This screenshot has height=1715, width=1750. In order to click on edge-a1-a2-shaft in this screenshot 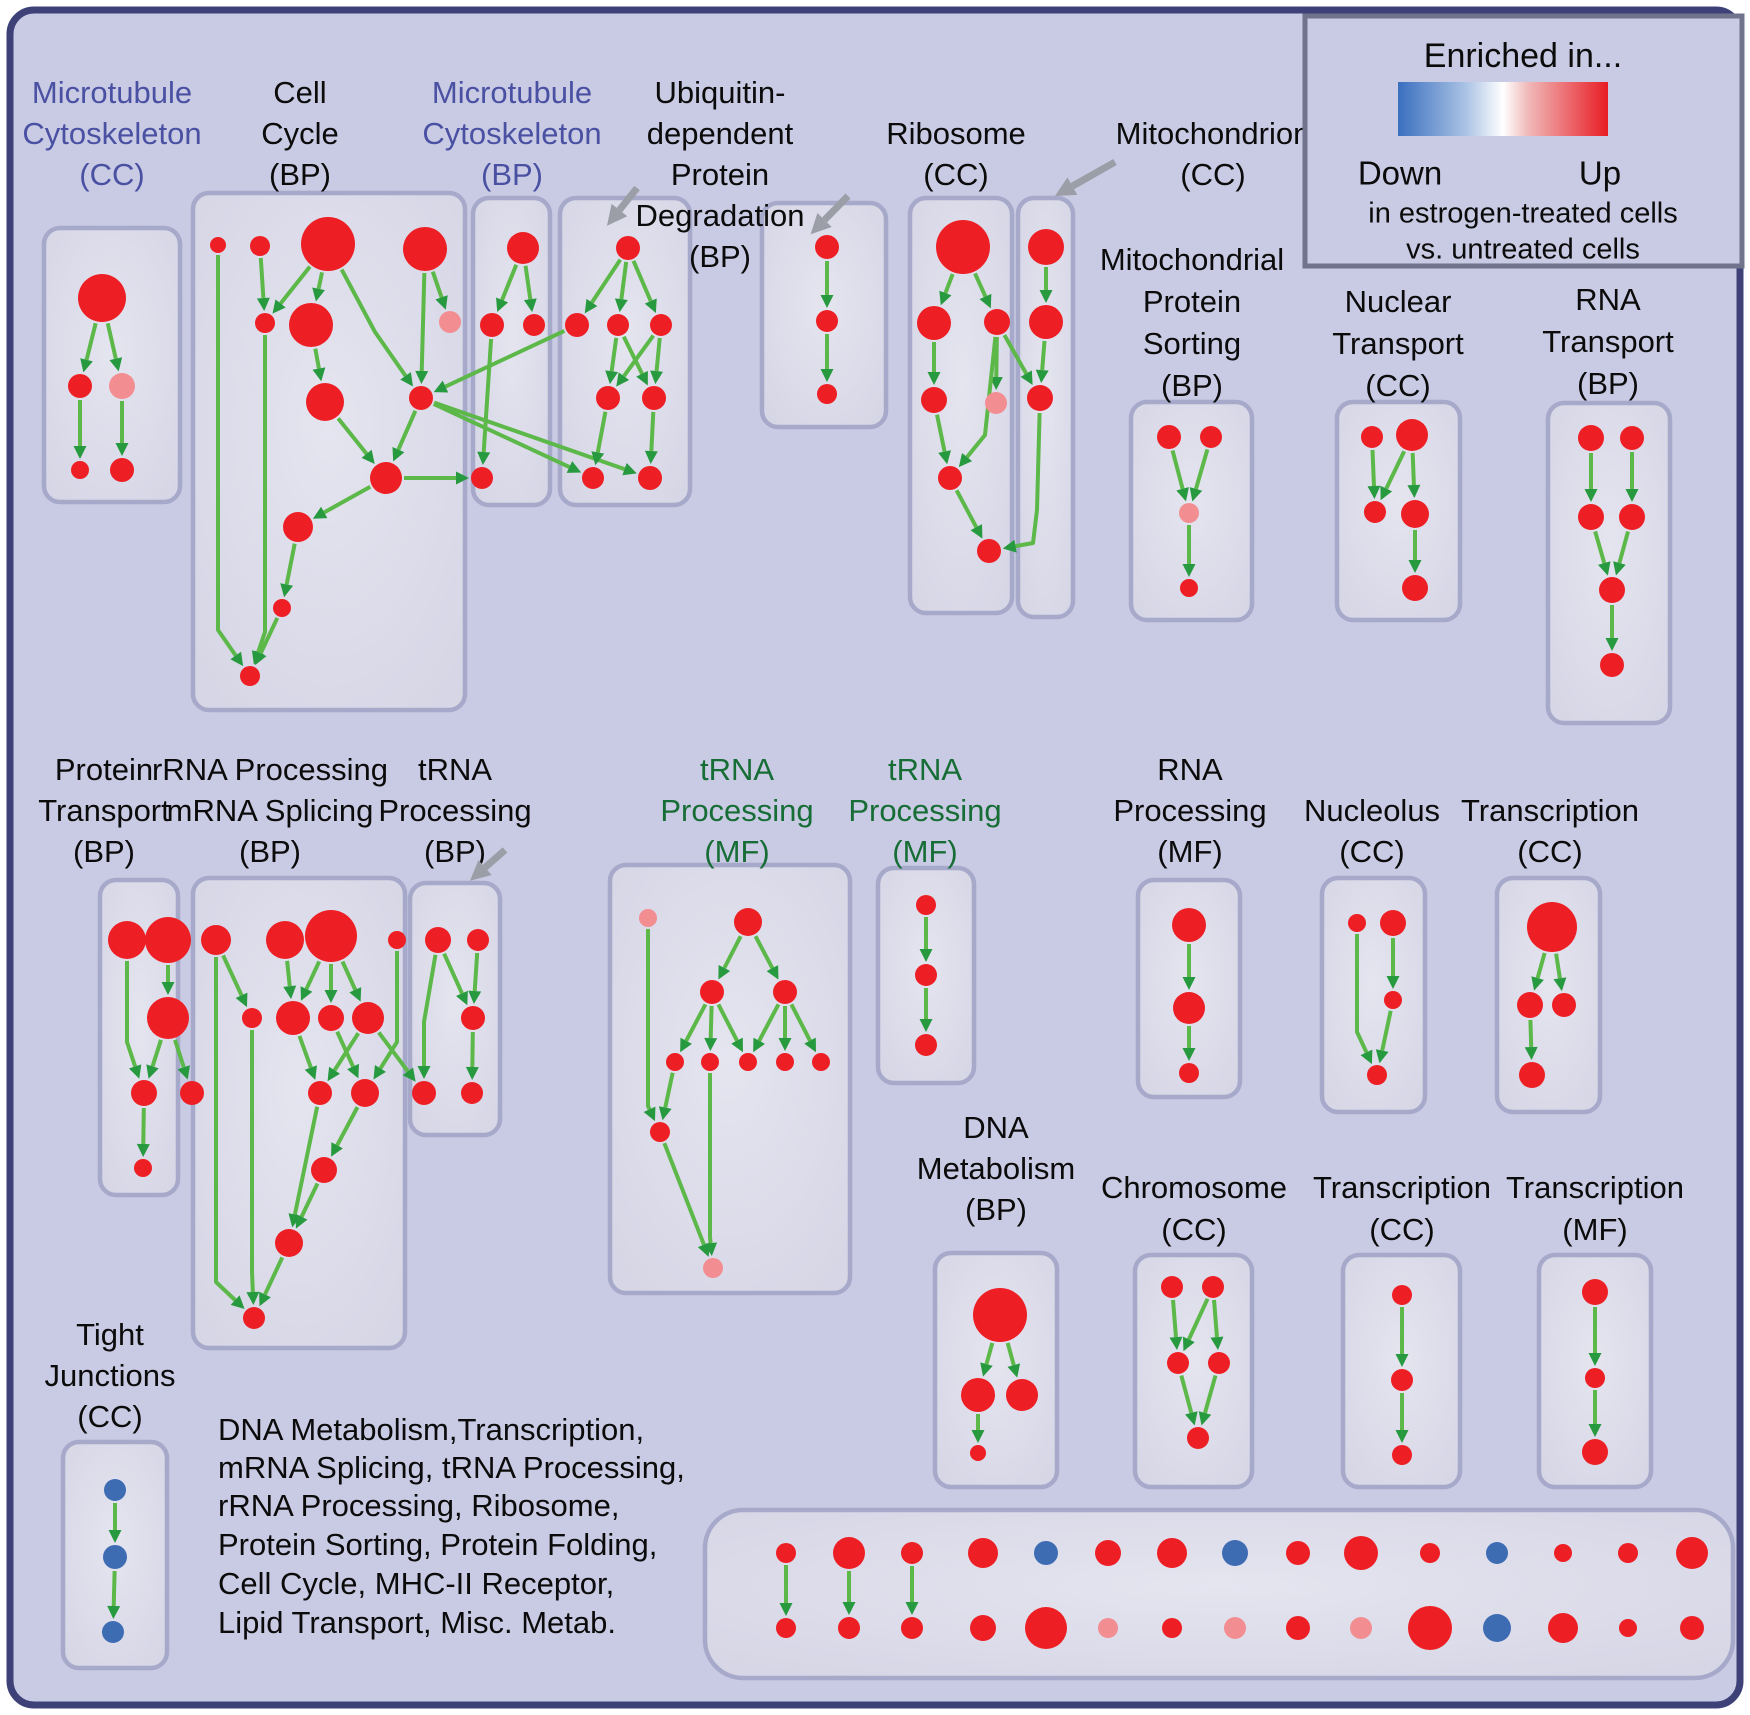, I will do `click(91, 341)`.